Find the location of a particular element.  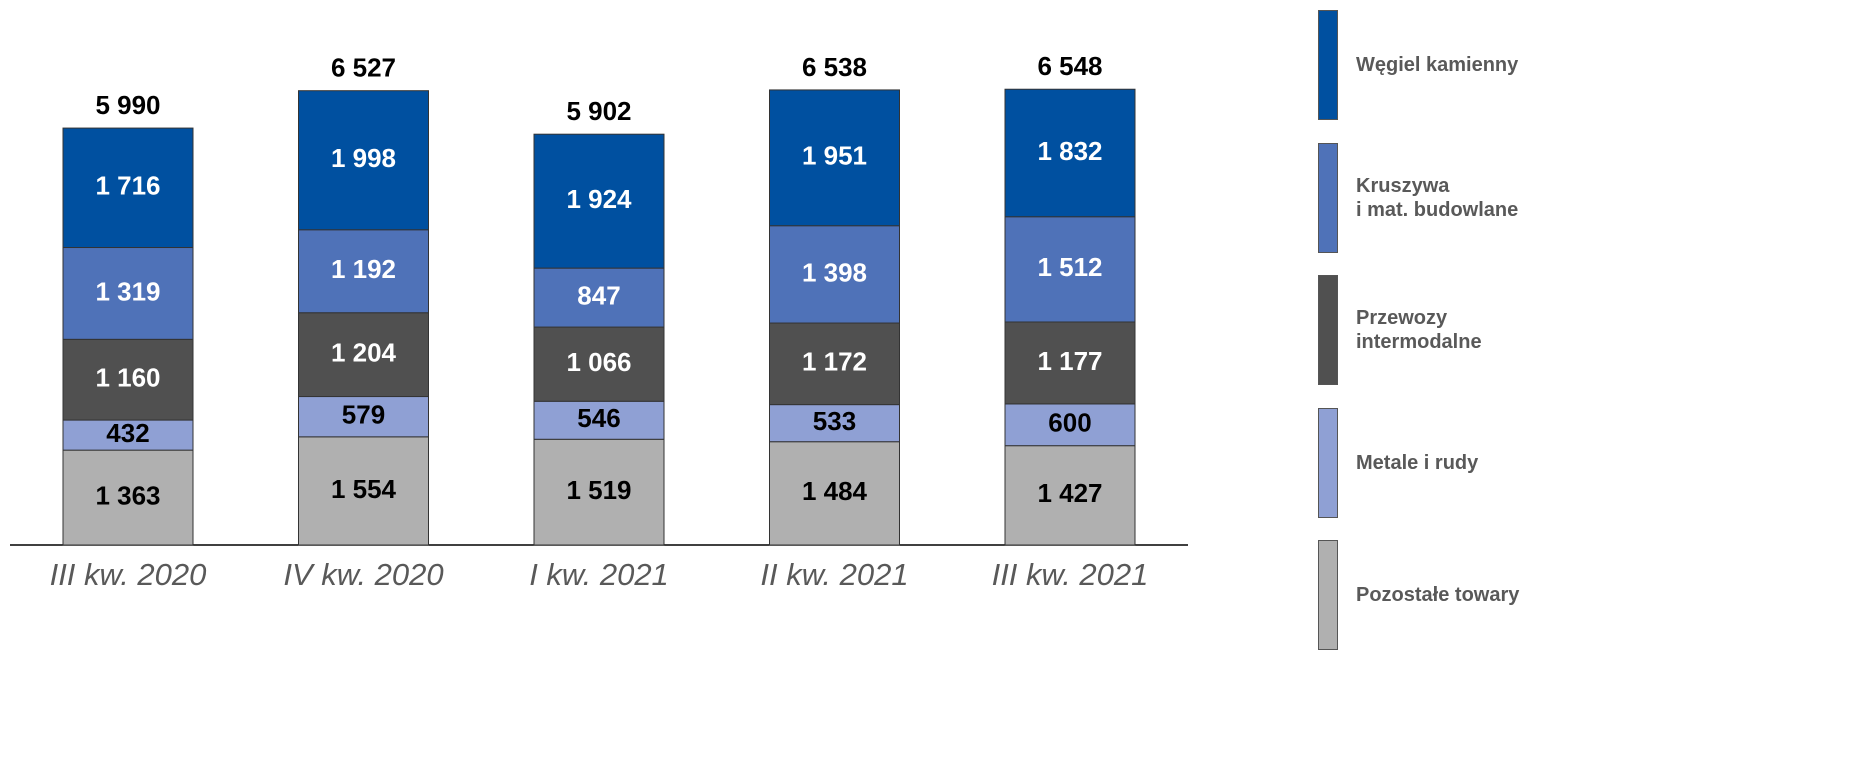

segment-label: 1 832 is located at coordinates (1069, 151).